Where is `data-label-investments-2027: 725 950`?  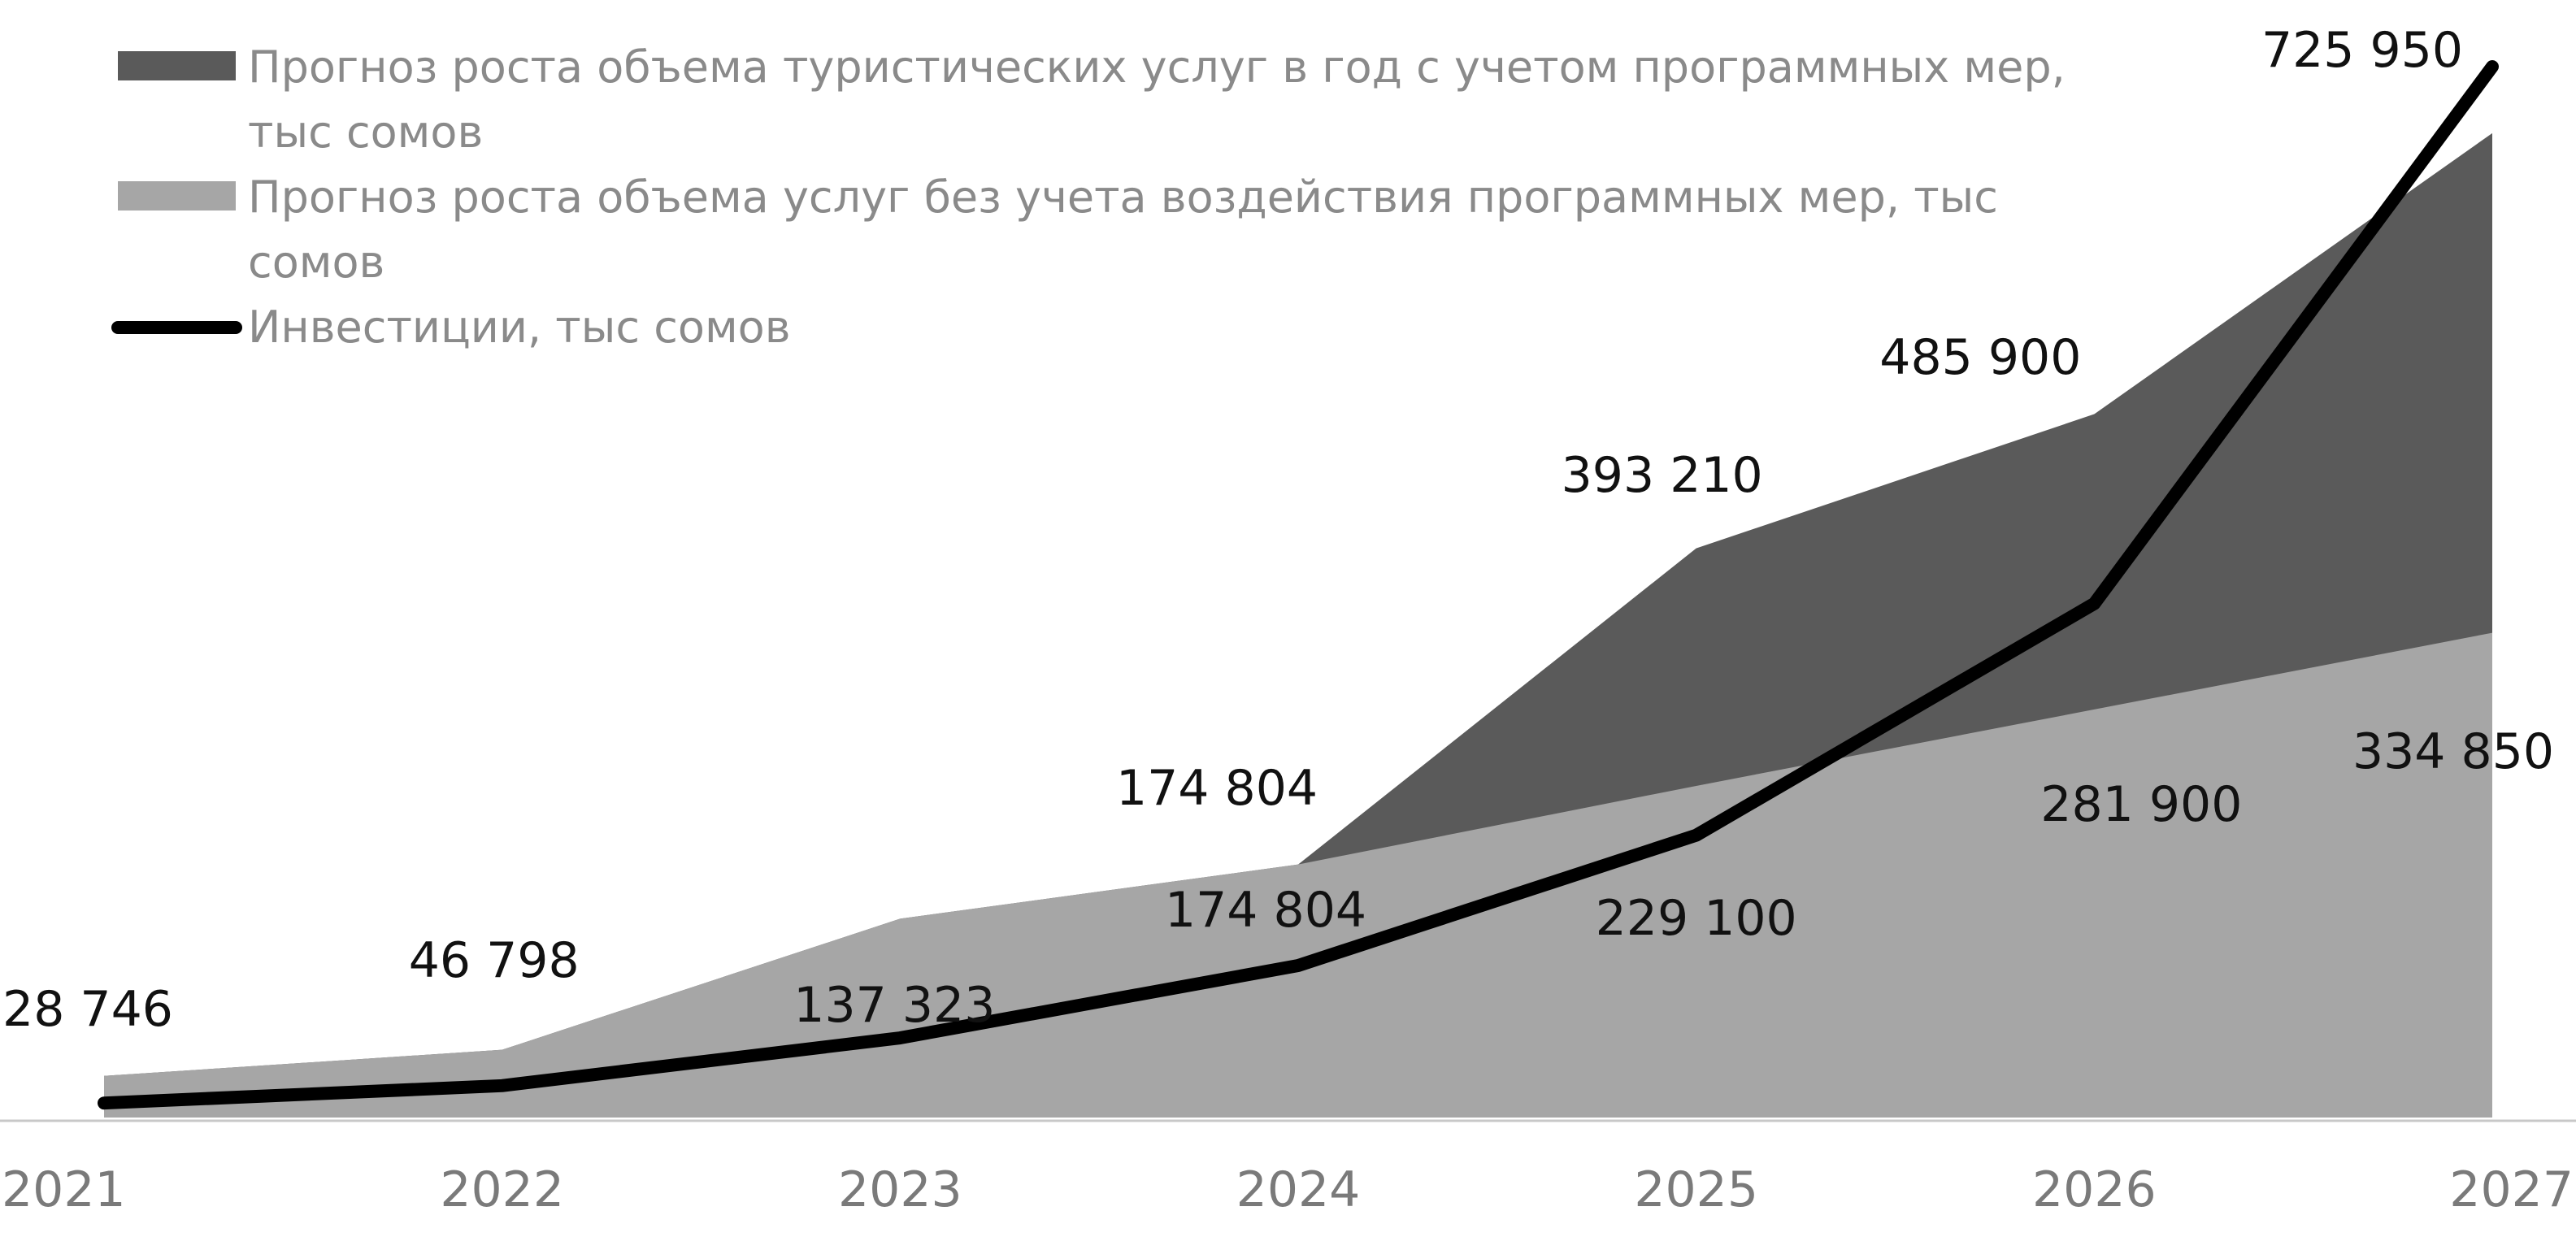
data-label-investments-2027: 725 950 is located at coordinates (2362, 50).